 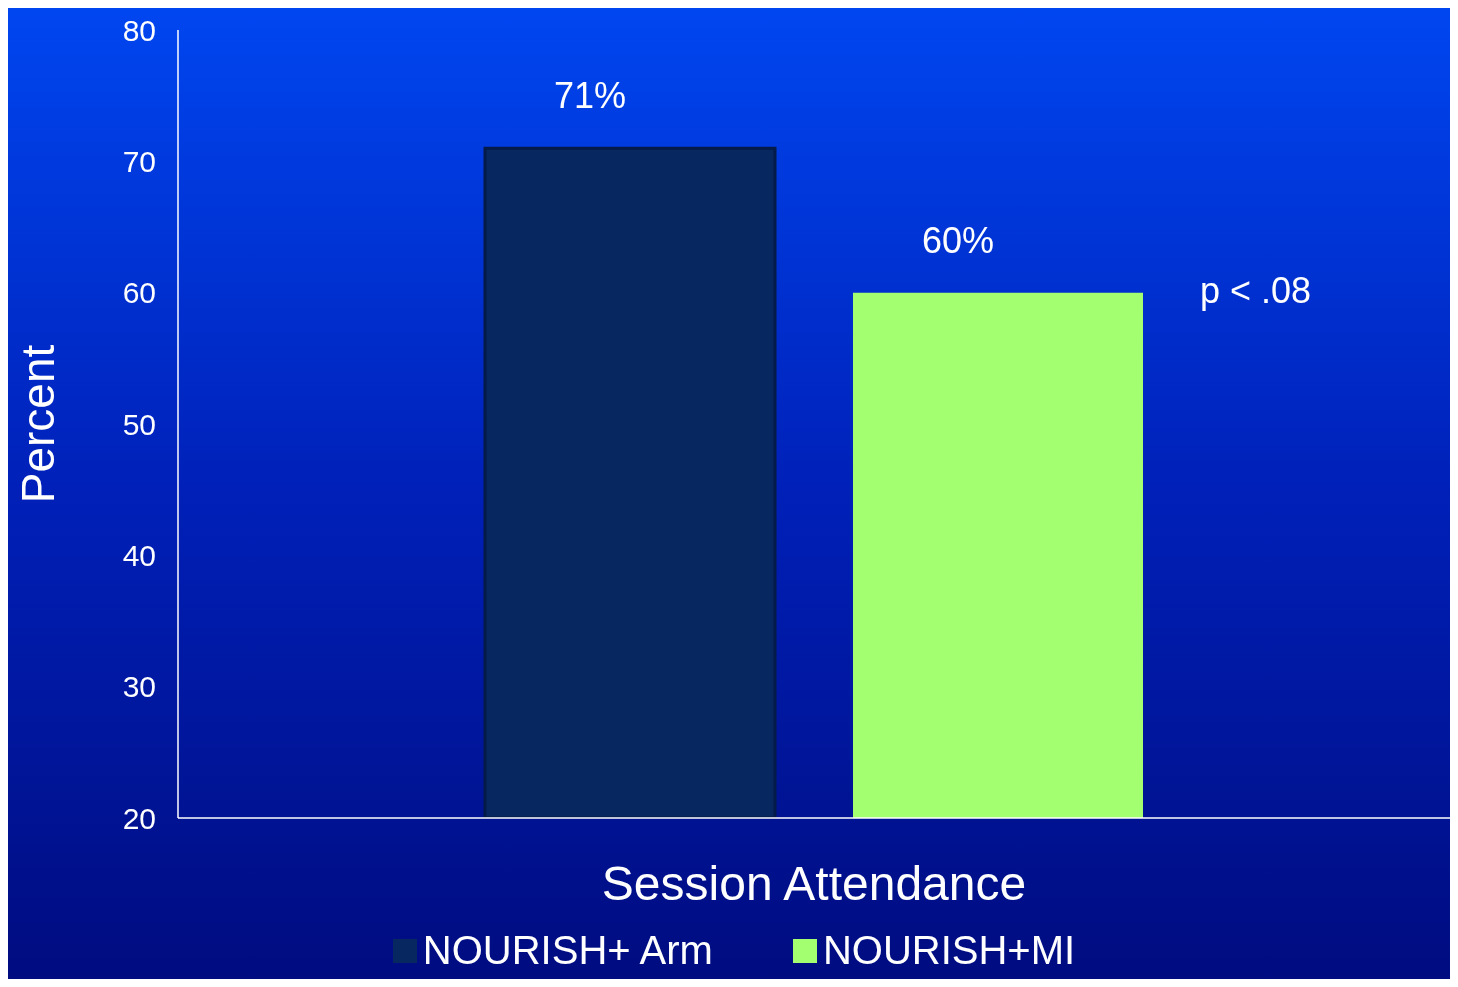 I want to click on y-tick-label: 50, so click(x=139, y=424).